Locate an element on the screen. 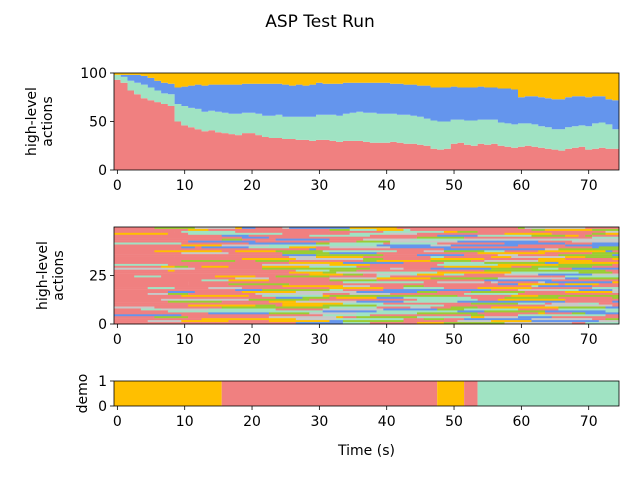 This screenshot has height=480, width=640. y-tick-label: 0 is located at coordinates (102, 407).